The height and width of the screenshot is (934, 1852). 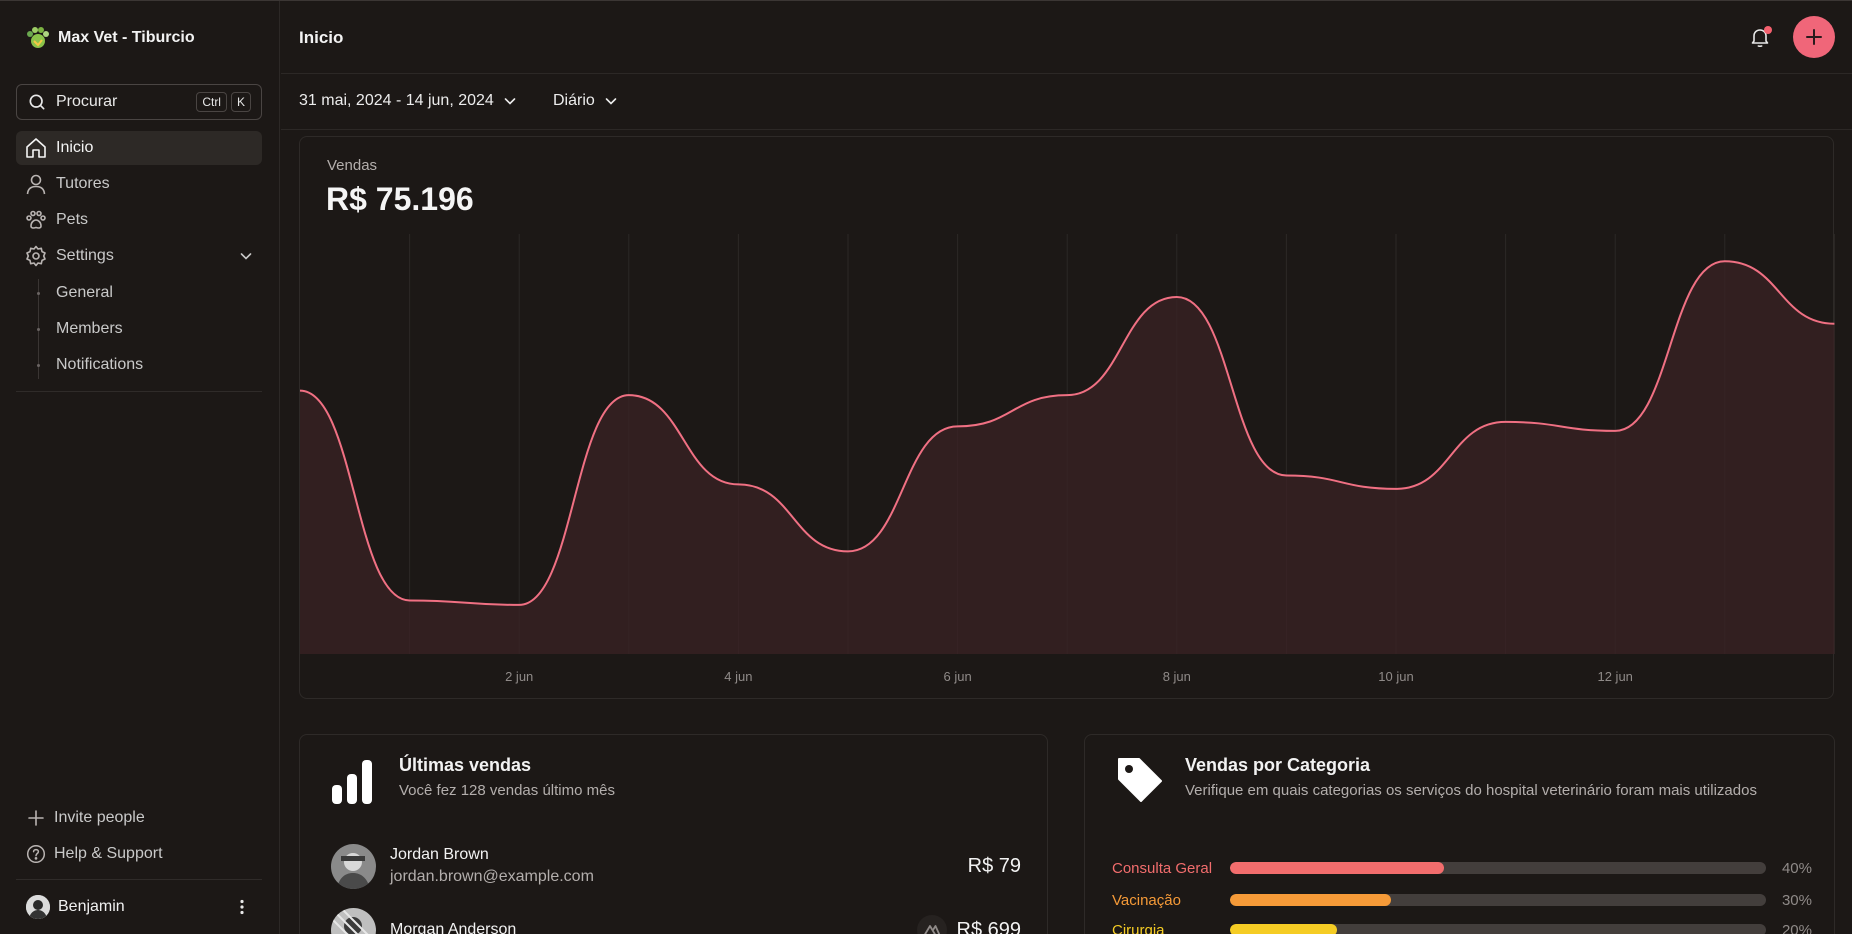 What do you see at coordinates (139, 102) in the screenshot?
I see `search-input: Procurar Ctrl K` at bounding box center [139, 102].